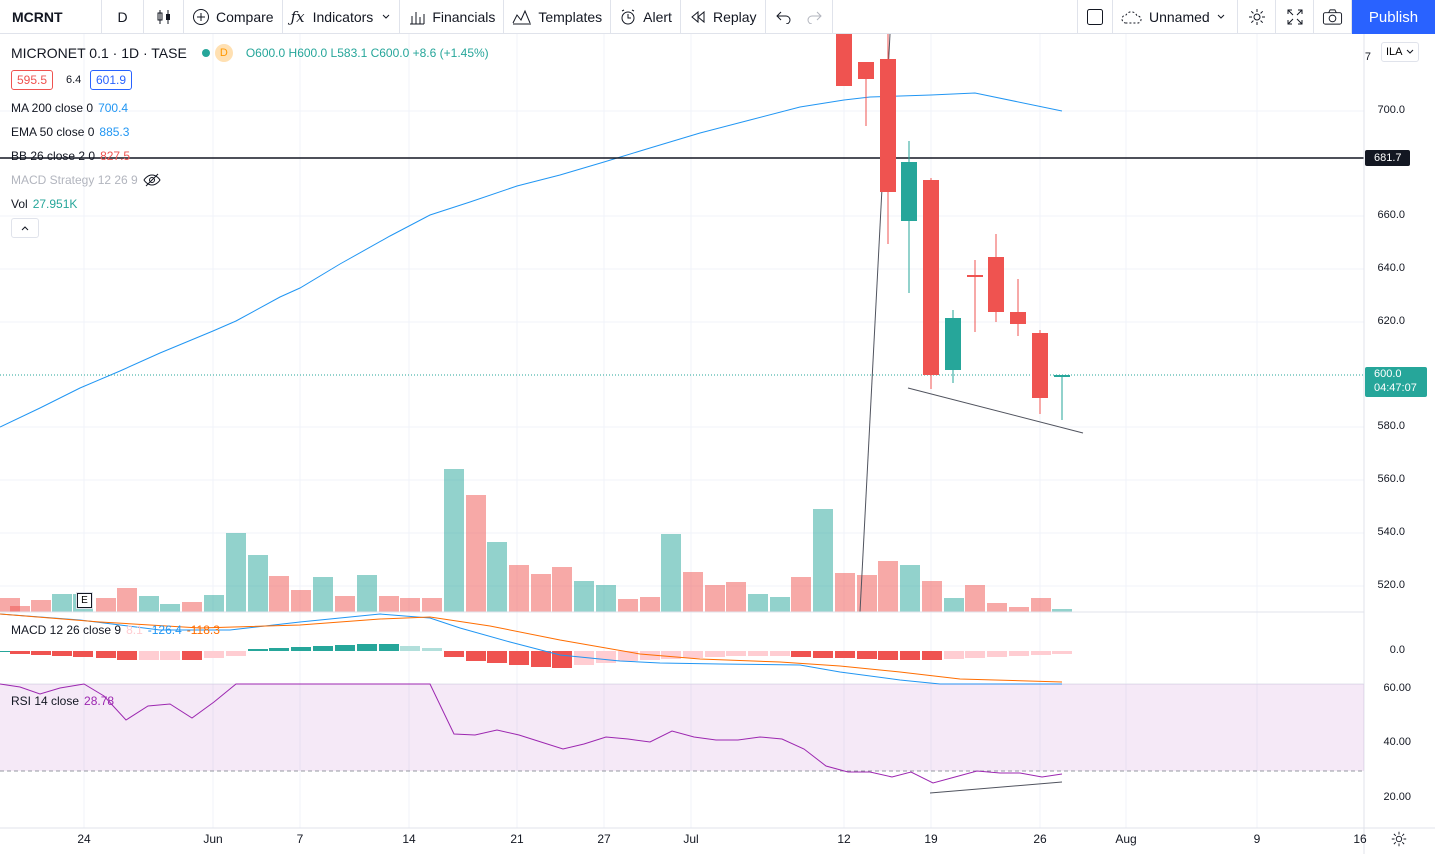 The width and height of the screenshot is (1435, 854). I want to click on price-tick: 700.0, so click(1391, 110).